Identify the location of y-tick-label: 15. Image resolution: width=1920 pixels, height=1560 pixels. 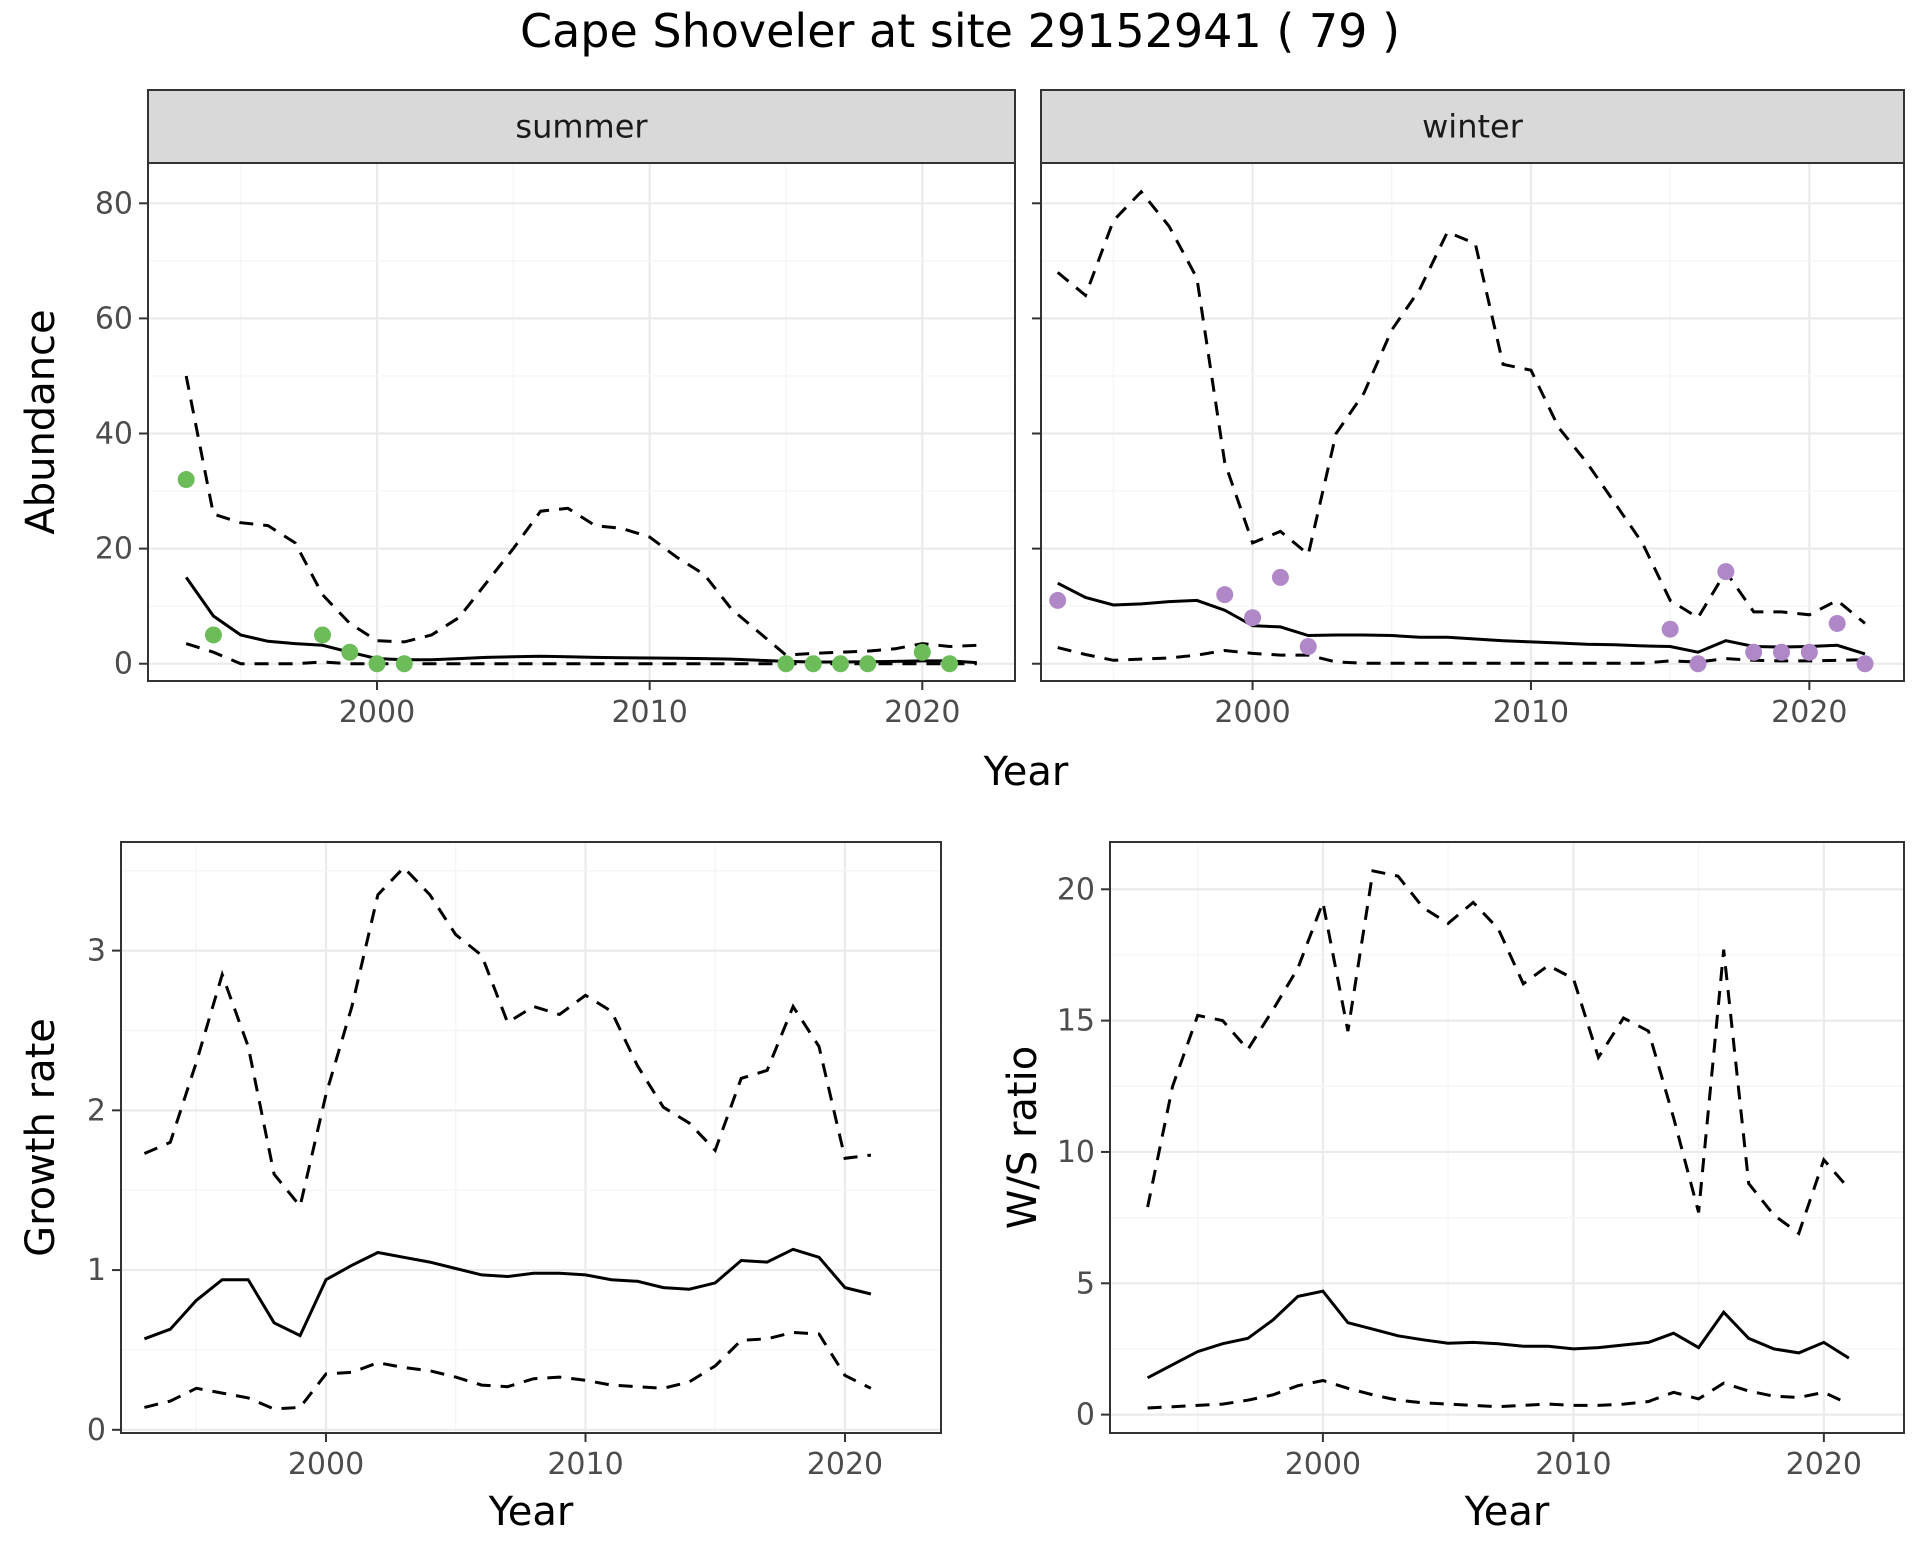
(1076, 1021).